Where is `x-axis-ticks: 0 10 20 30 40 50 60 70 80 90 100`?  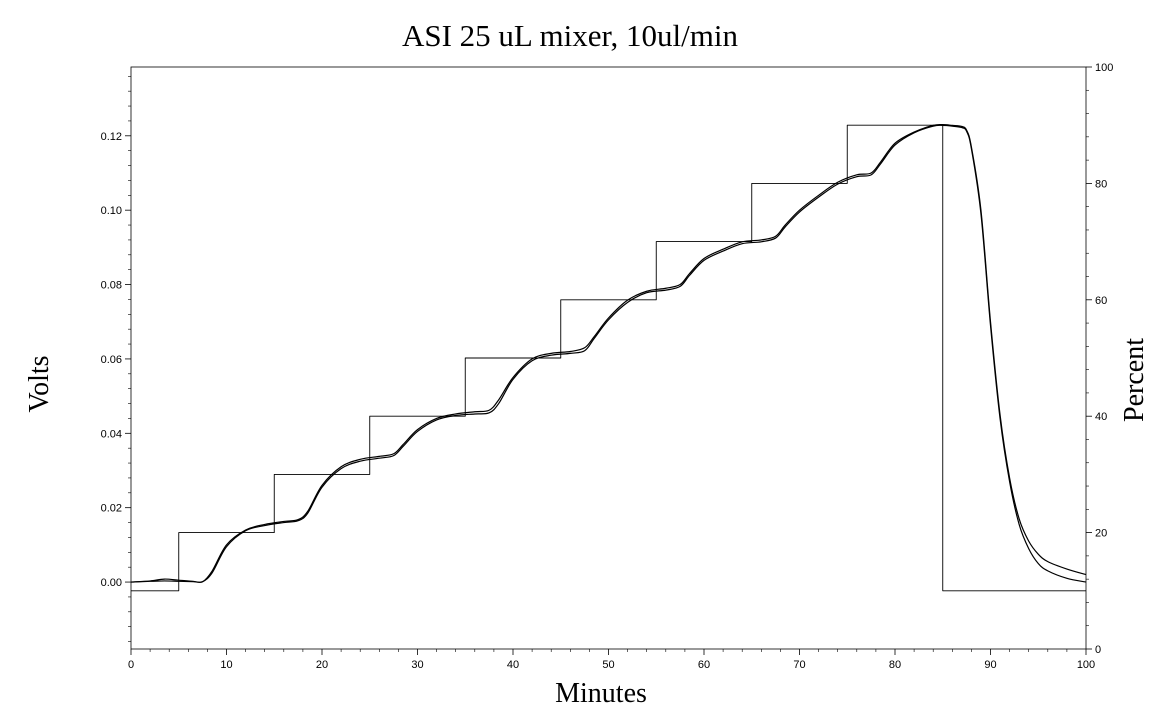 x-axis-ticks: 0 10 20 30 40 50 60 70 80 90 100 is located at coordinates (611, 660).